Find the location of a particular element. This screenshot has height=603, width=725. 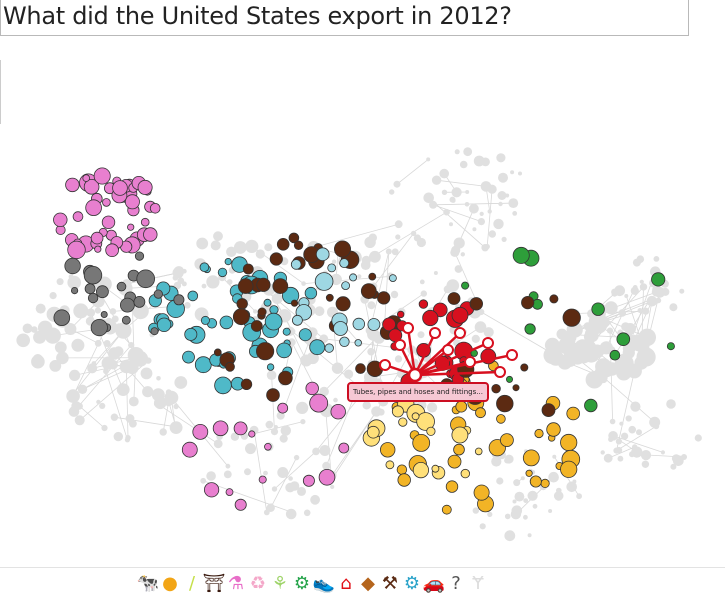

highlight-product-node is located at coordinates (430, 318).